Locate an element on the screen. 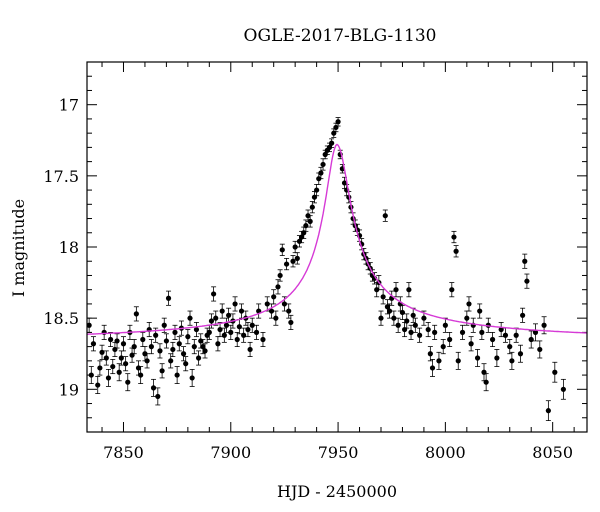 The image size is (600, 512). y-axis-label: I magnitude is located at coordinates (18, 248).